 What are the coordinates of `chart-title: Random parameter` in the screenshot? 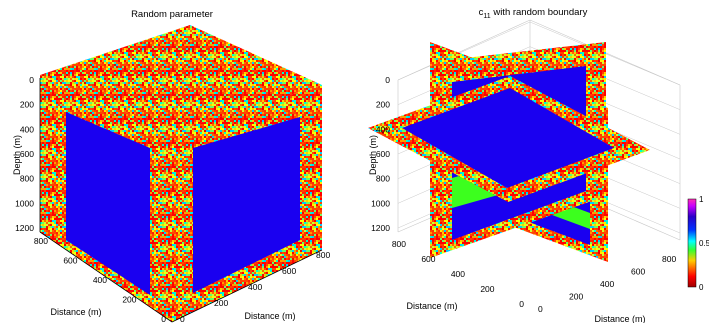 It's located at (172, 14).